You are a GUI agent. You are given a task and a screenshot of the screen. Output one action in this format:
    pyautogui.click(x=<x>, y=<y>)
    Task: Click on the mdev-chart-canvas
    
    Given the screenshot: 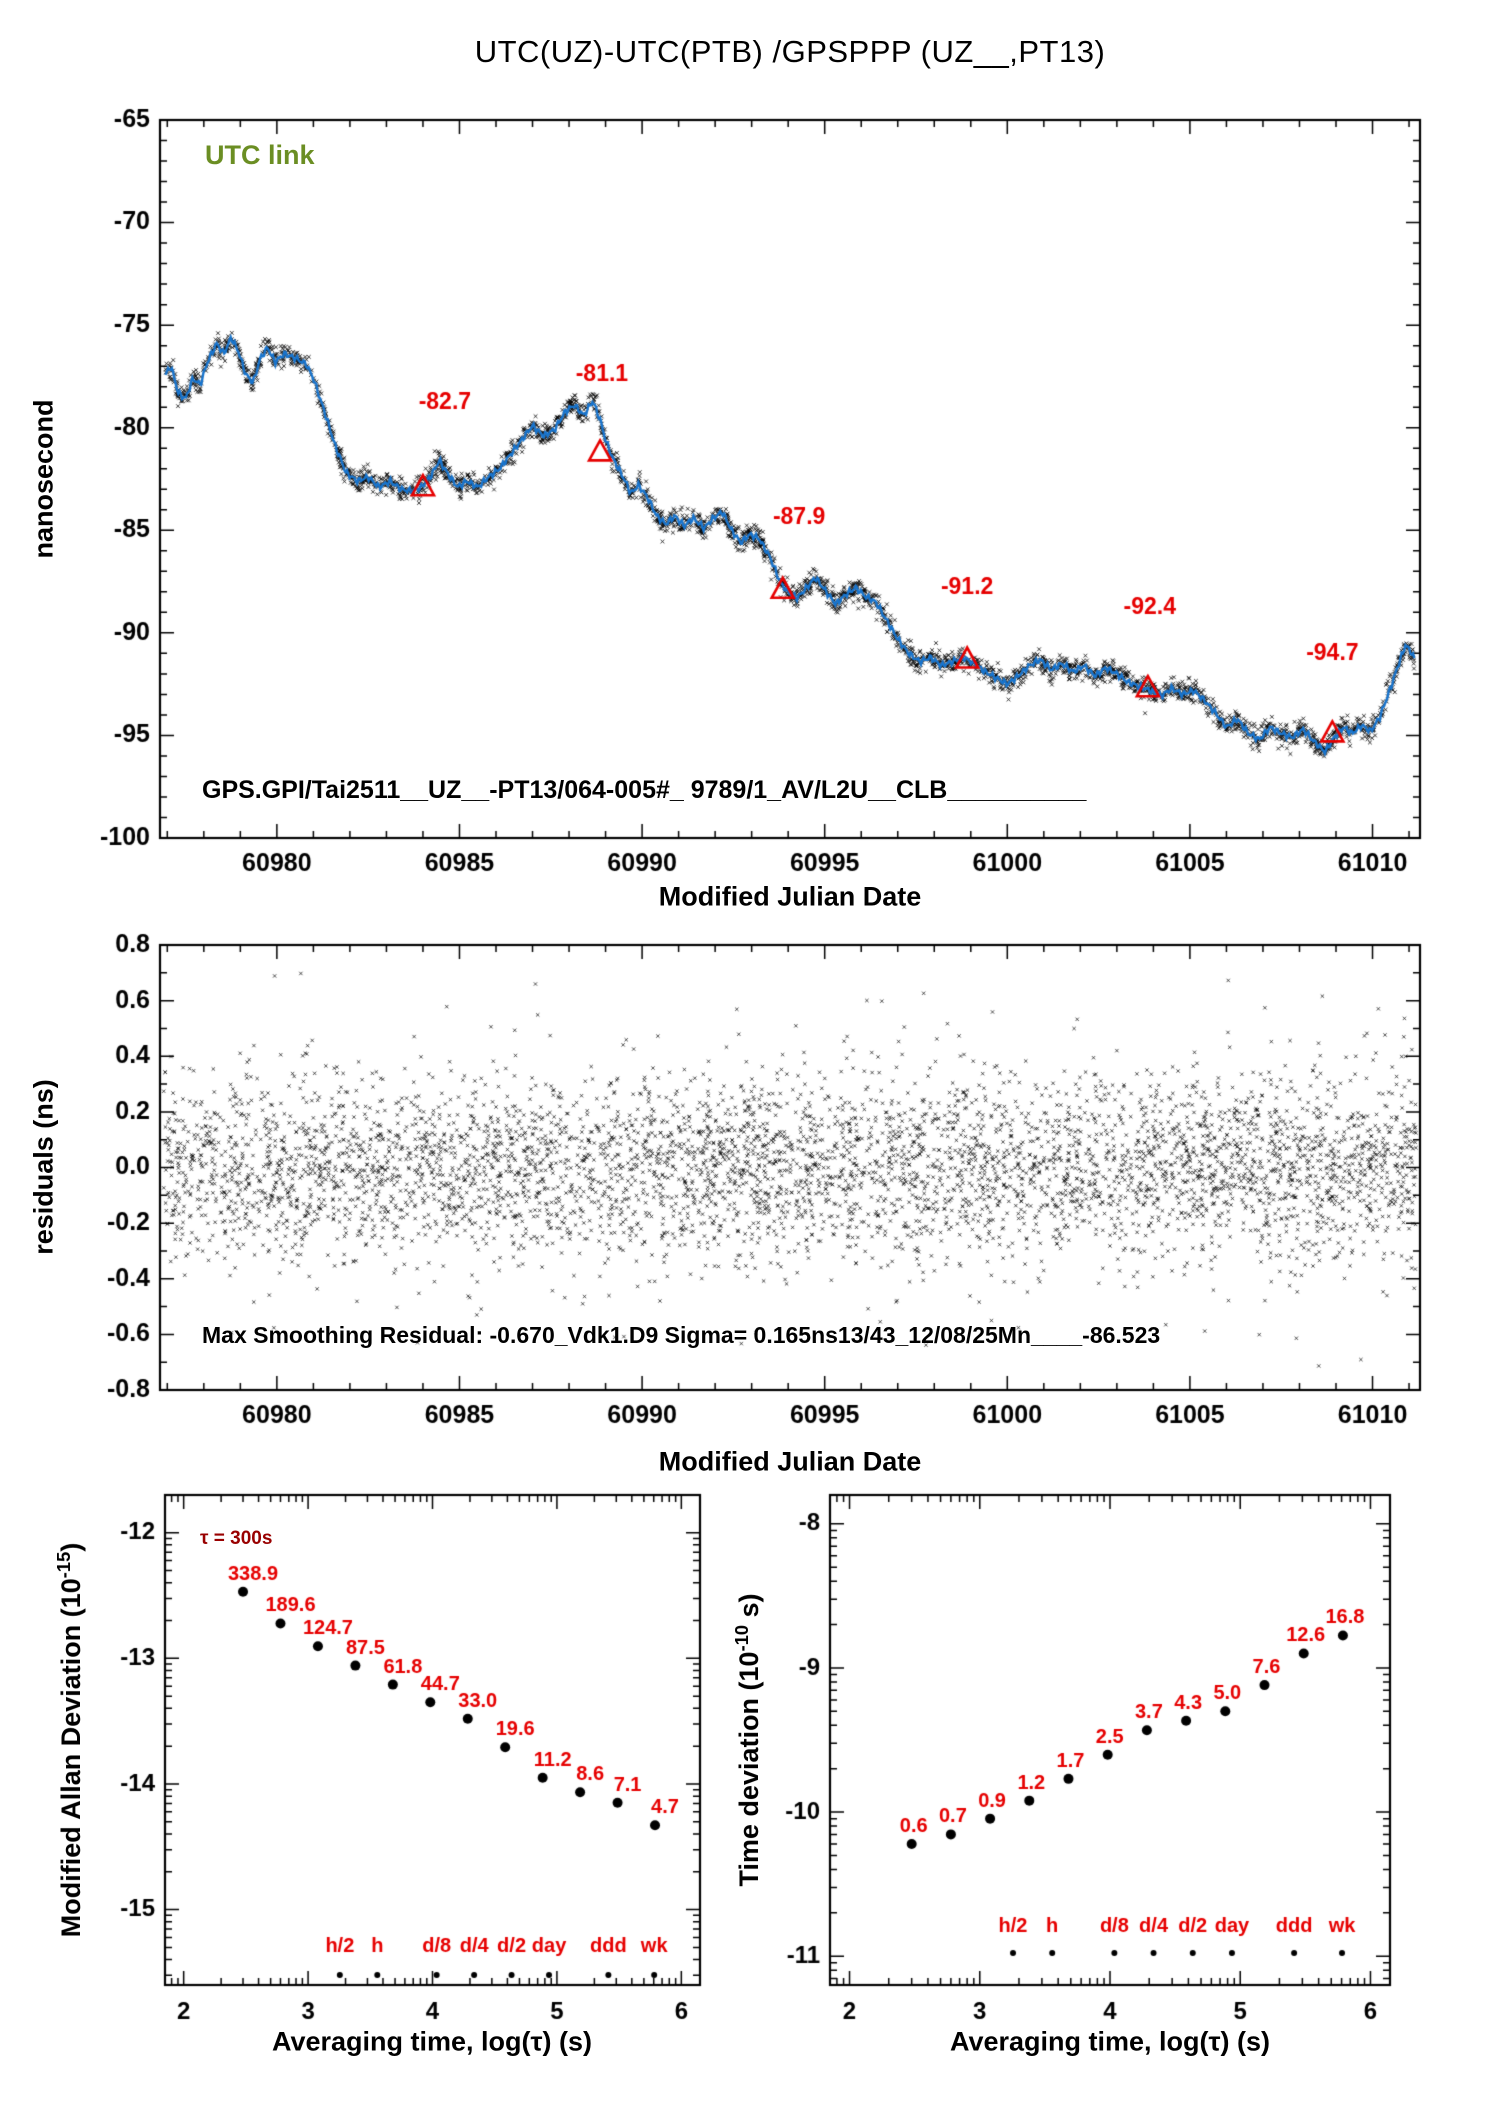 What is the action you would take?
    pyautogui.click(x=400, y=1750)
    